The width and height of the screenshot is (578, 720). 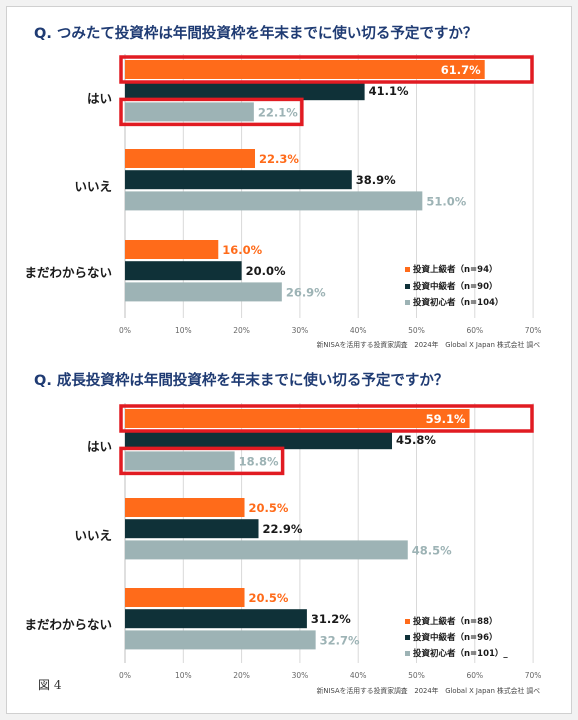 What do you see at coordinates (389, 91) in the screenshot?
I see `bar-value-label: 41.1%` at bounding box center [389, 91].